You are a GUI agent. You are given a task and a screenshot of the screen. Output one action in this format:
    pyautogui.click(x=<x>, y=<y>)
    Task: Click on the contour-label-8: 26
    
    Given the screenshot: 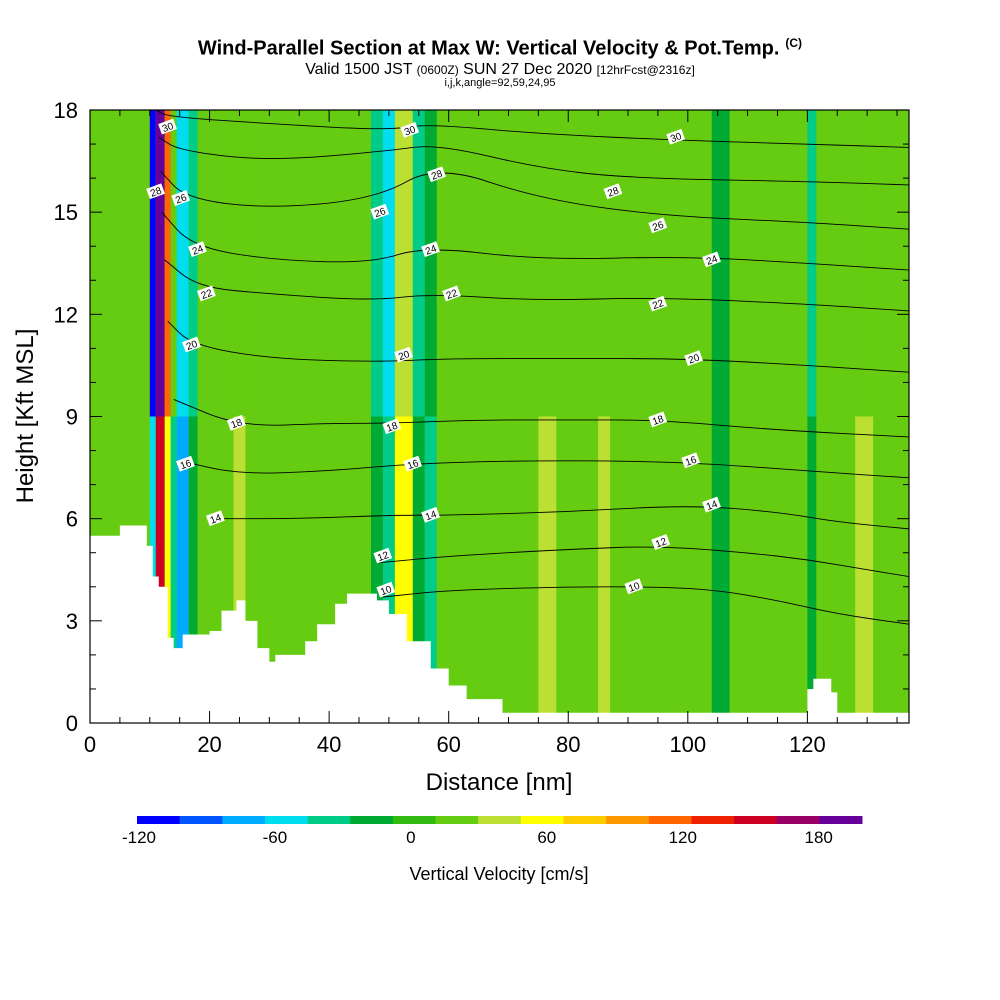 What is the action you would take?
    pyautogui.click(x=658, y=225)
    